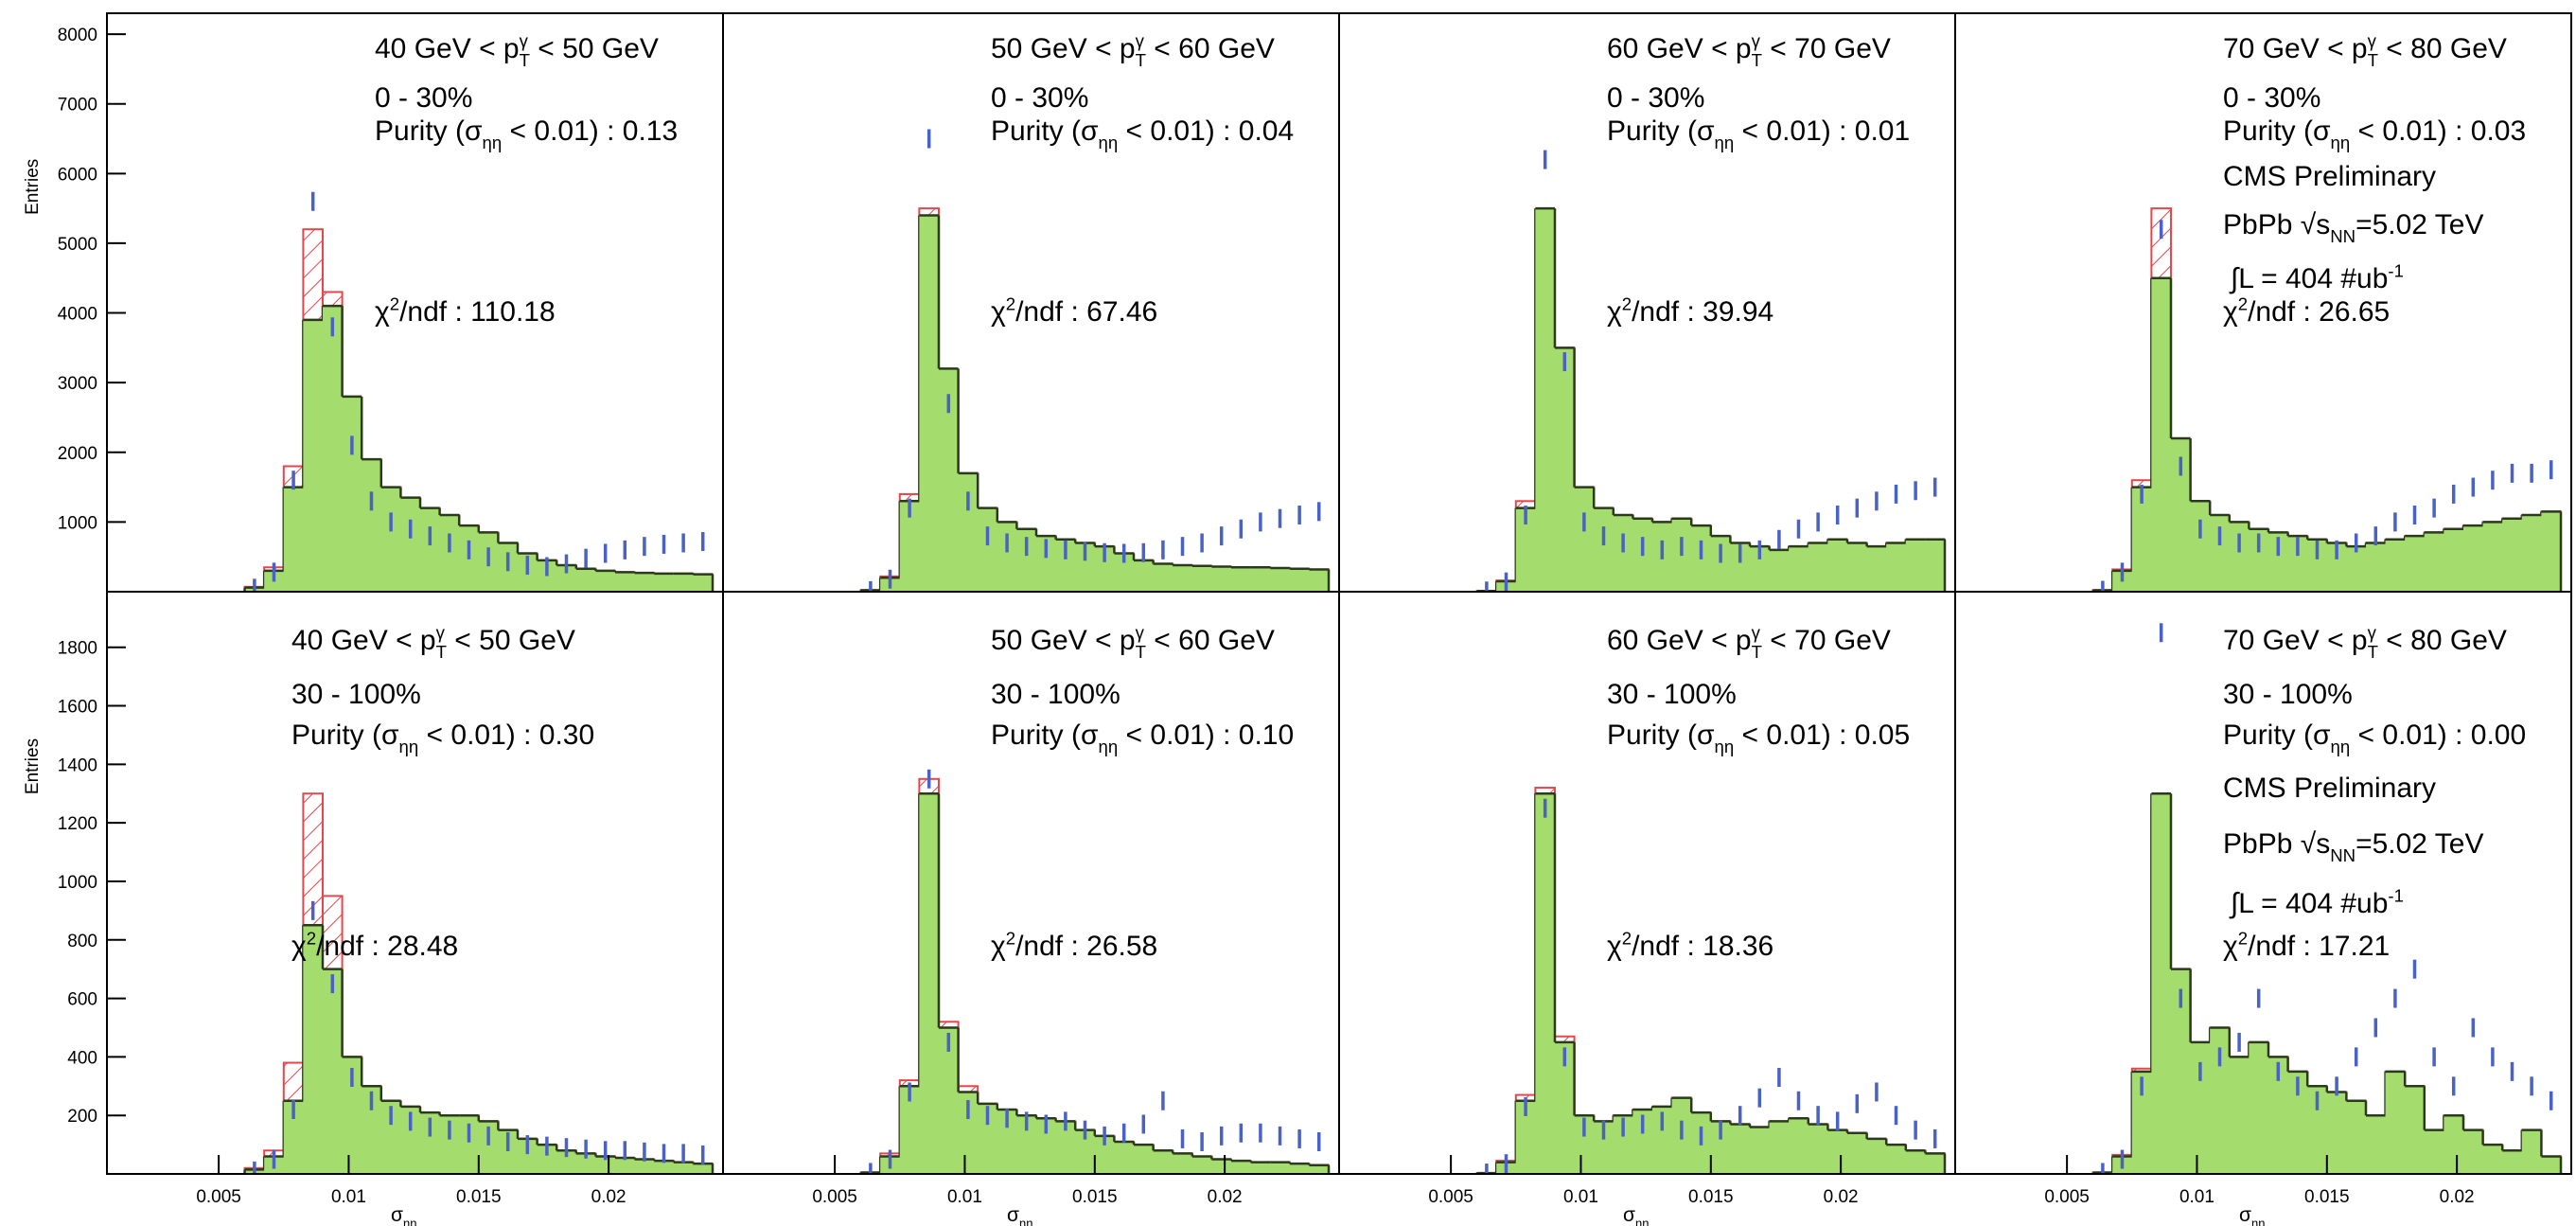 Image resolution: width=2576 pixels, height=1226 pixels. What do you see at coordinates (517, 50) in the screenshot?
I see `annotation: 40 GeV < pγ T < 50 GeV` at bounding box center [517, 50].